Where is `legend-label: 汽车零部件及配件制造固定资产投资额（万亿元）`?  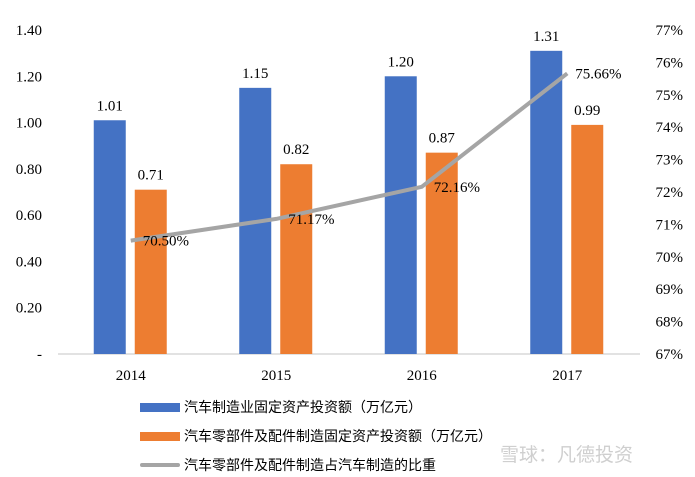 legend-label: 汽车零部件及配件制造固定资产投资额（万亿元） is located at coordinates (338, 437).